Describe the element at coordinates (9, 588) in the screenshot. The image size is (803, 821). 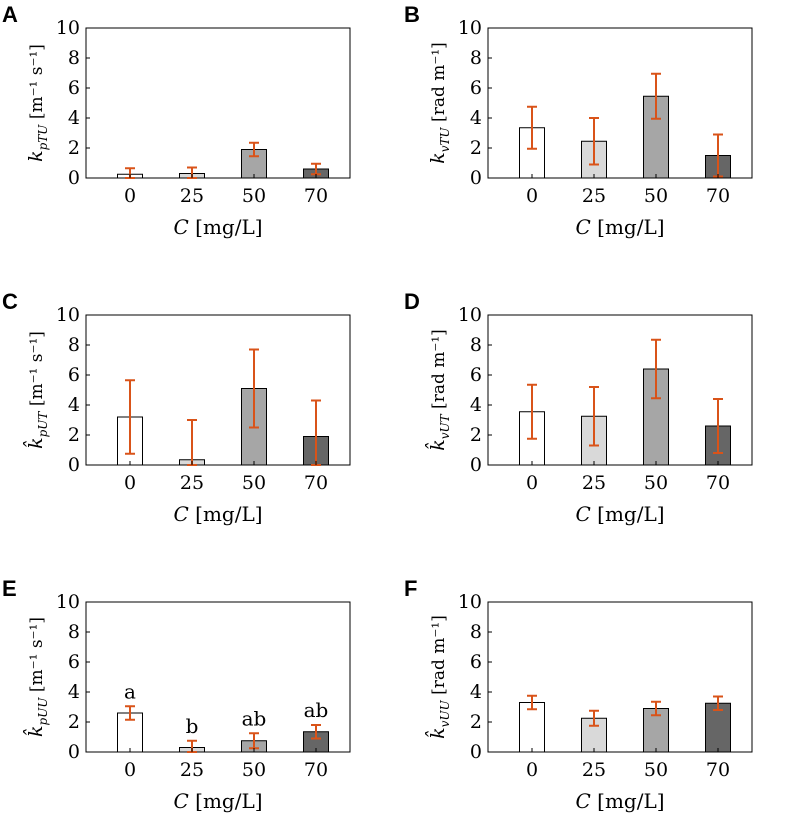
I see `panel-letter: E` at that location.